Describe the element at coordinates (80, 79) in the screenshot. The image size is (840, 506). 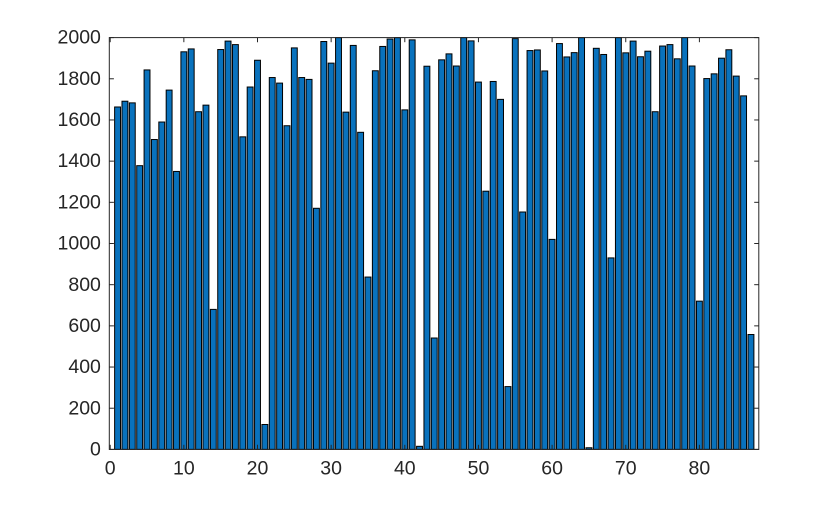
I see `svg-text: 1800` at that location.